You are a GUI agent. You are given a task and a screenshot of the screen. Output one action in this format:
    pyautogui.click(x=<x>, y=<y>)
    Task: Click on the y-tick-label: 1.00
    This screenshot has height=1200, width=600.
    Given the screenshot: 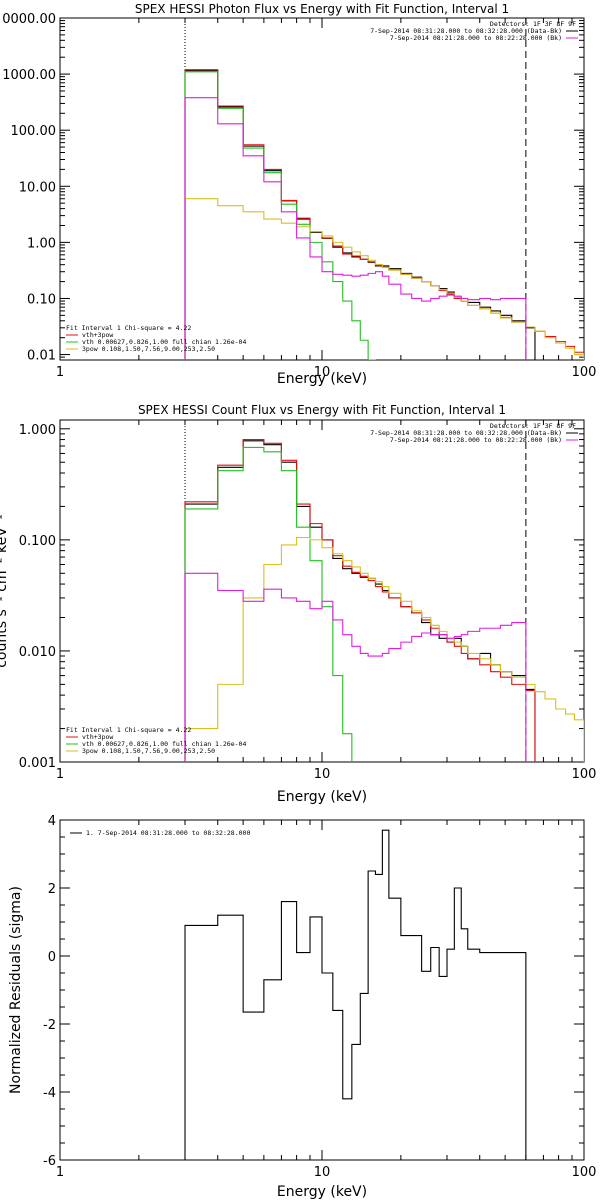 What is the action you would take?
    pyautogui.click(x=41, y=243)
    